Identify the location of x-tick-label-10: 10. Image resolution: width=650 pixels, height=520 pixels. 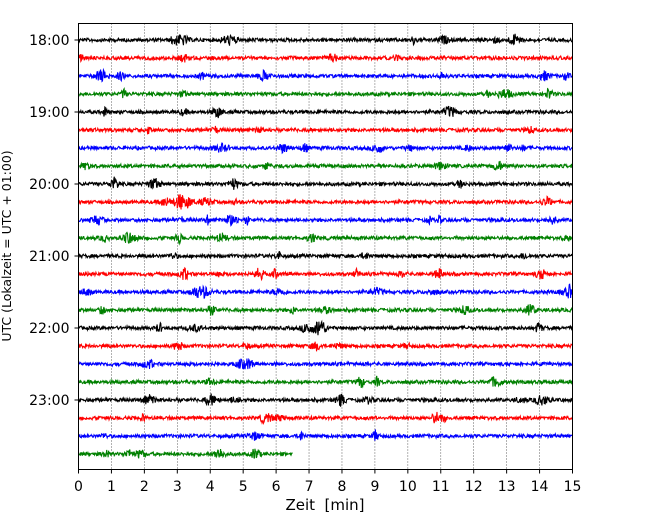
(408, 487).